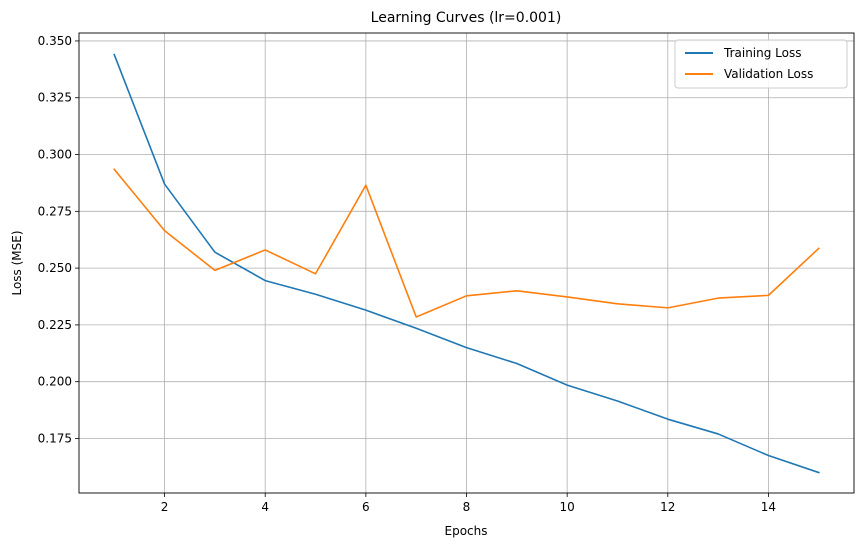  What do you see at coordinates (768, 74) in the screenshot?
I see `legend-label-validation-loss: Validation Loss` at bounding box center [768, 74].